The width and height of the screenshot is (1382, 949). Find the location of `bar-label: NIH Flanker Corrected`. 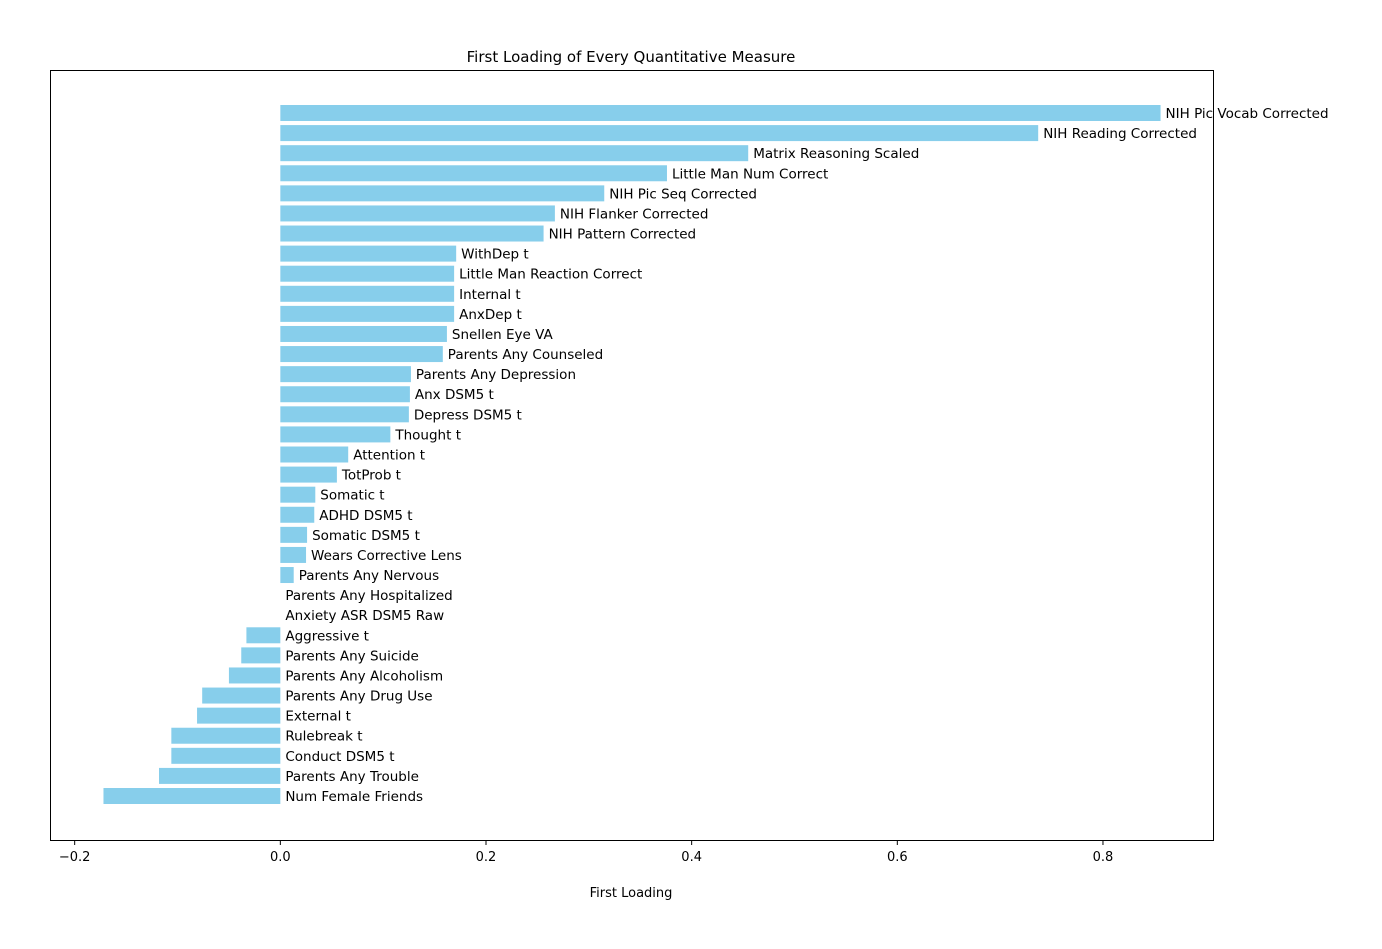

bar-label: NIH Flanker Corrected is located at coordinates (634, 214).